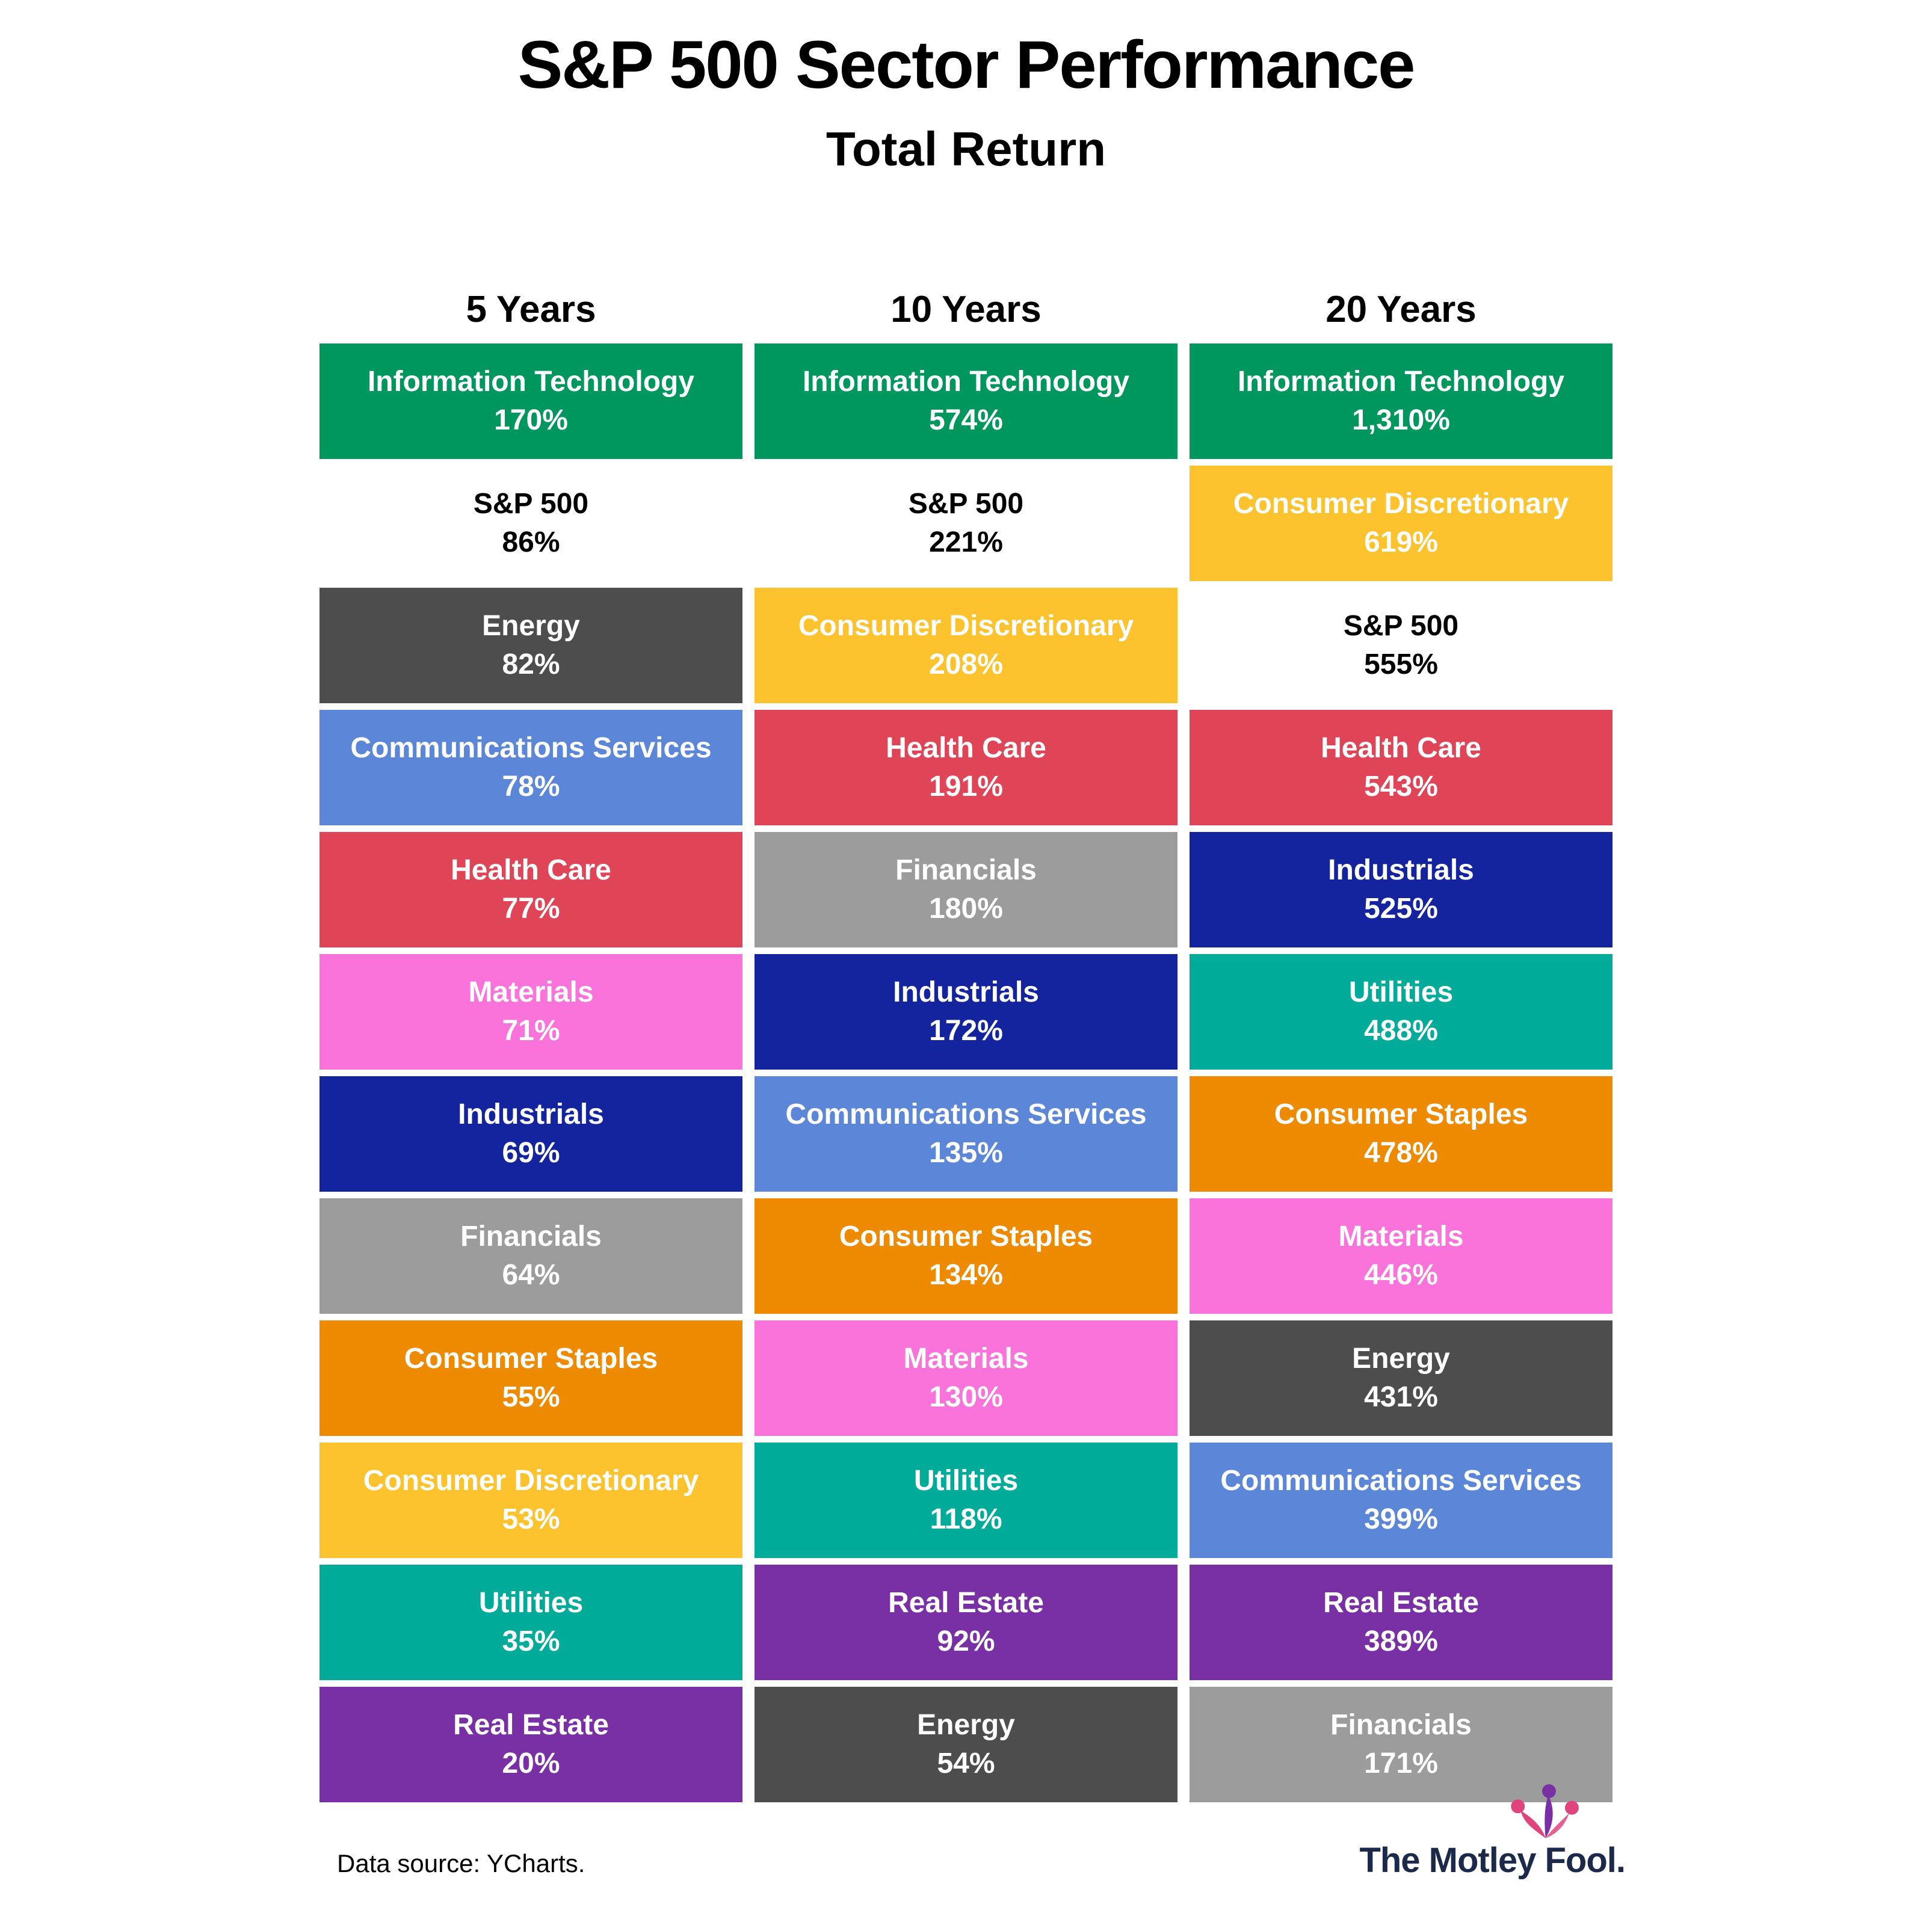 The image size is (1932, 1925). What do you see at coordinates (966, 1256) in the screenshot?
I see `sector-block: Consumer Staples 134%` at bounding box center [966, 1256].